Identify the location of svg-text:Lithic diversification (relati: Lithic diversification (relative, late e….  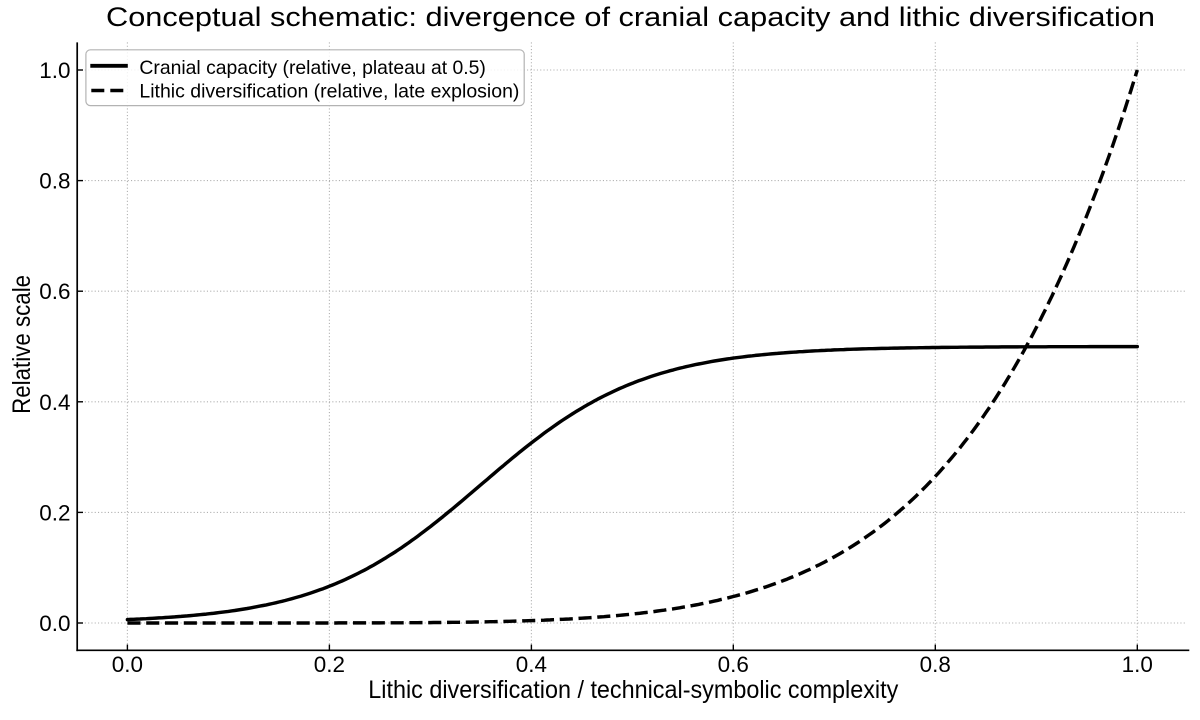
(329, 92).